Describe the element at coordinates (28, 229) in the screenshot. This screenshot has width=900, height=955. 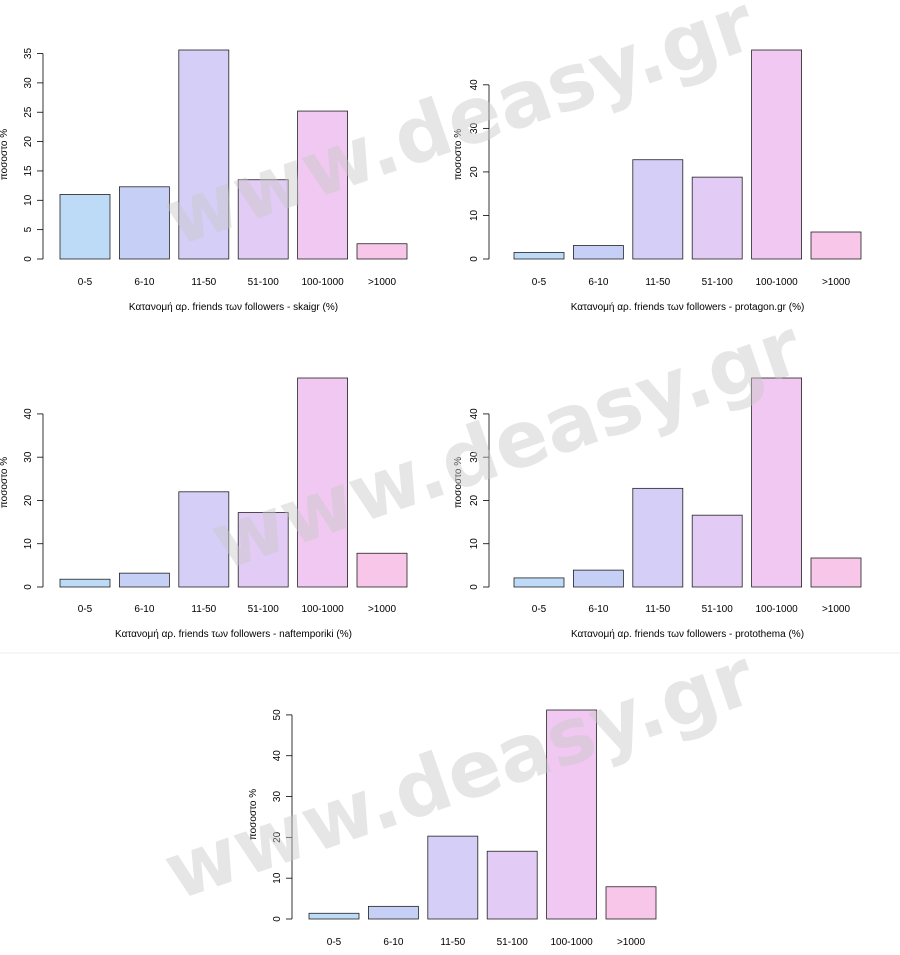
I see `y-tick-label: 5` at that location.